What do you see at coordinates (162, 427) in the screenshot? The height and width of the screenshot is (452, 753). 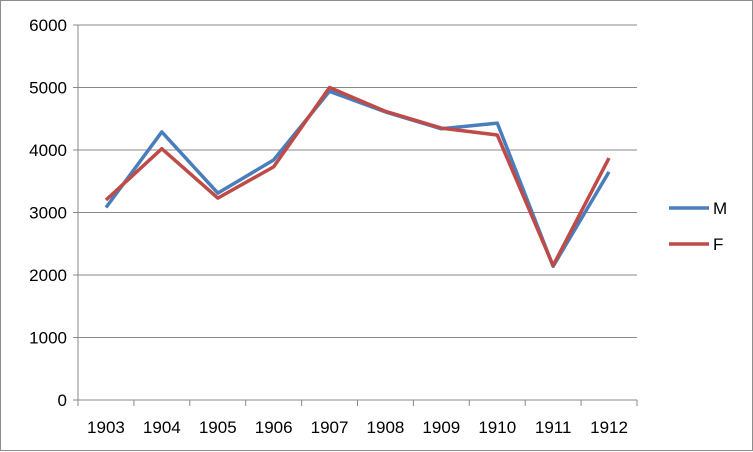 I see `x-tick-label: 1904` at bounding box center [162, 427].